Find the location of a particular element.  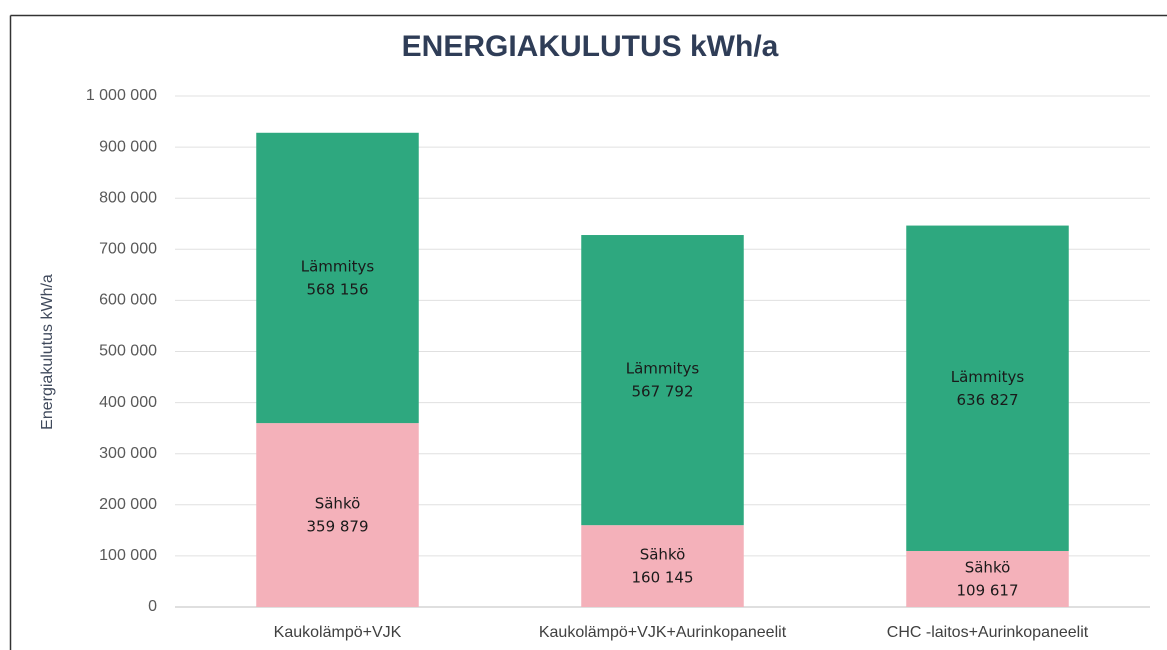

y-tick-label: 300 000 is located at coordinates (128, 453).